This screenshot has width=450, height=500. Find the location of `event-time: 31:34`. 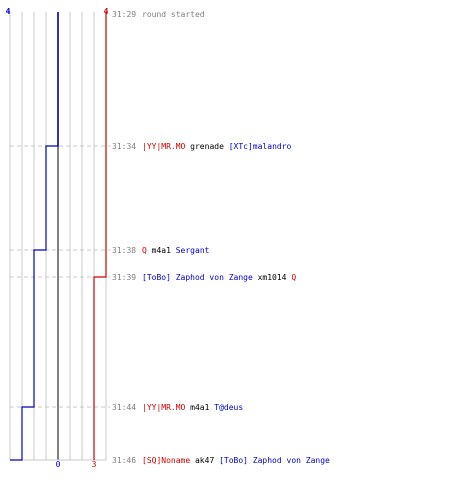

event-time: 31:34 is located at coordinates (124, 146).